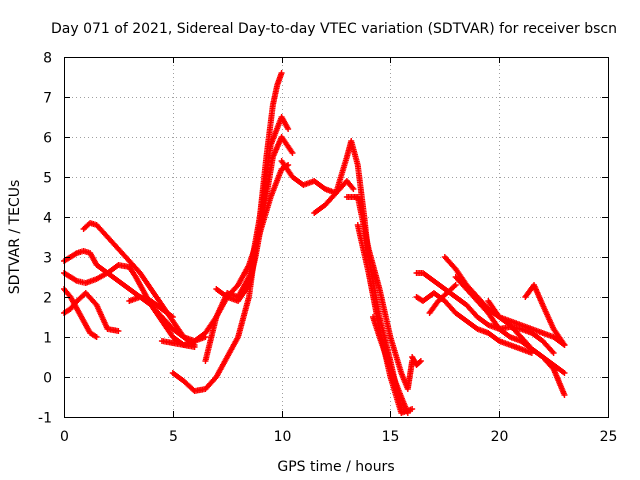 This screenshot has height=480, width=640. I want to click on y-tick-label: -1, so click(45, 419).